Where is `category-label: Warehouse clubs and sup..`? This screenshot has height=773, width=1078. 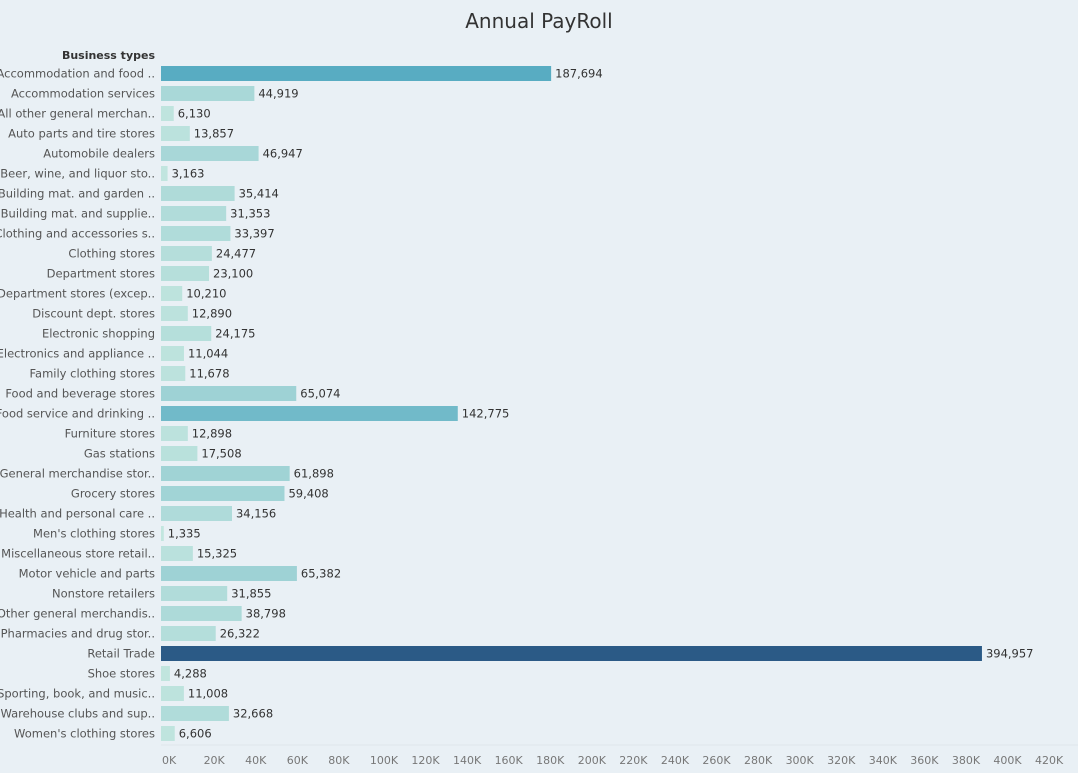 category-label: Warehouse clubs and sup.. is located at coordinates (77, 714).